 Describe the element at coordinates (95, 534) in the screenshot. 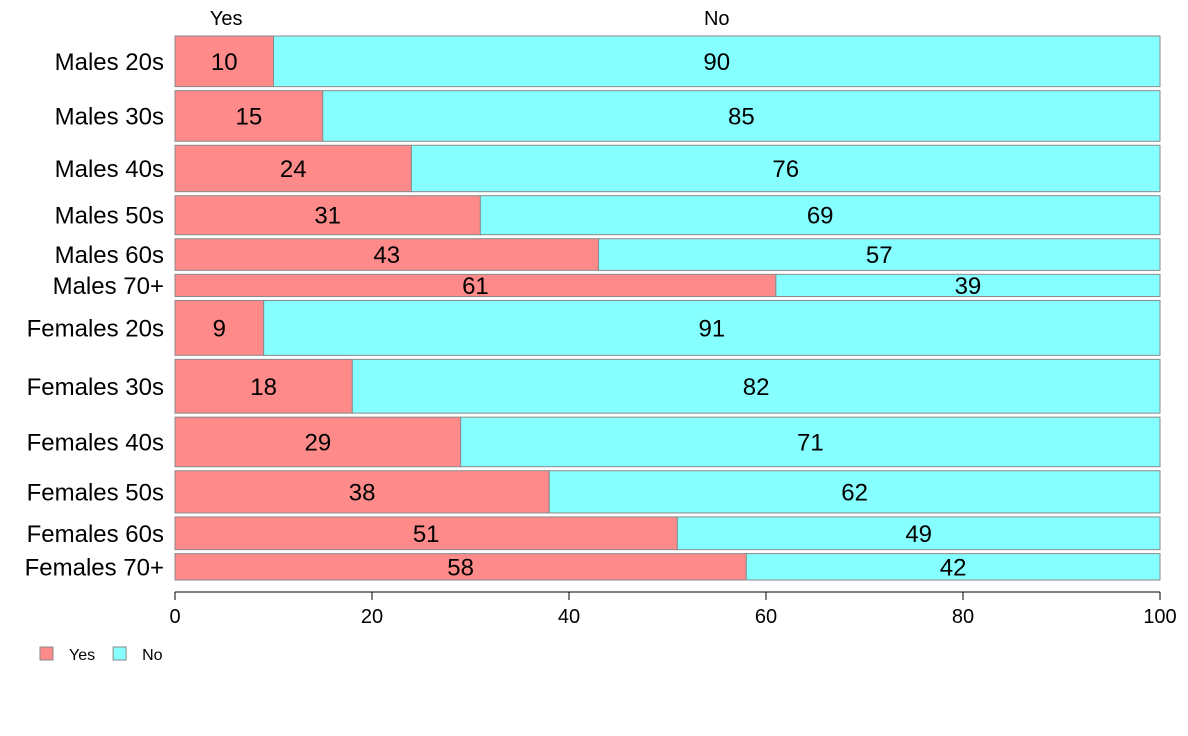

I see `category-label-10: Females 60s` at that location.